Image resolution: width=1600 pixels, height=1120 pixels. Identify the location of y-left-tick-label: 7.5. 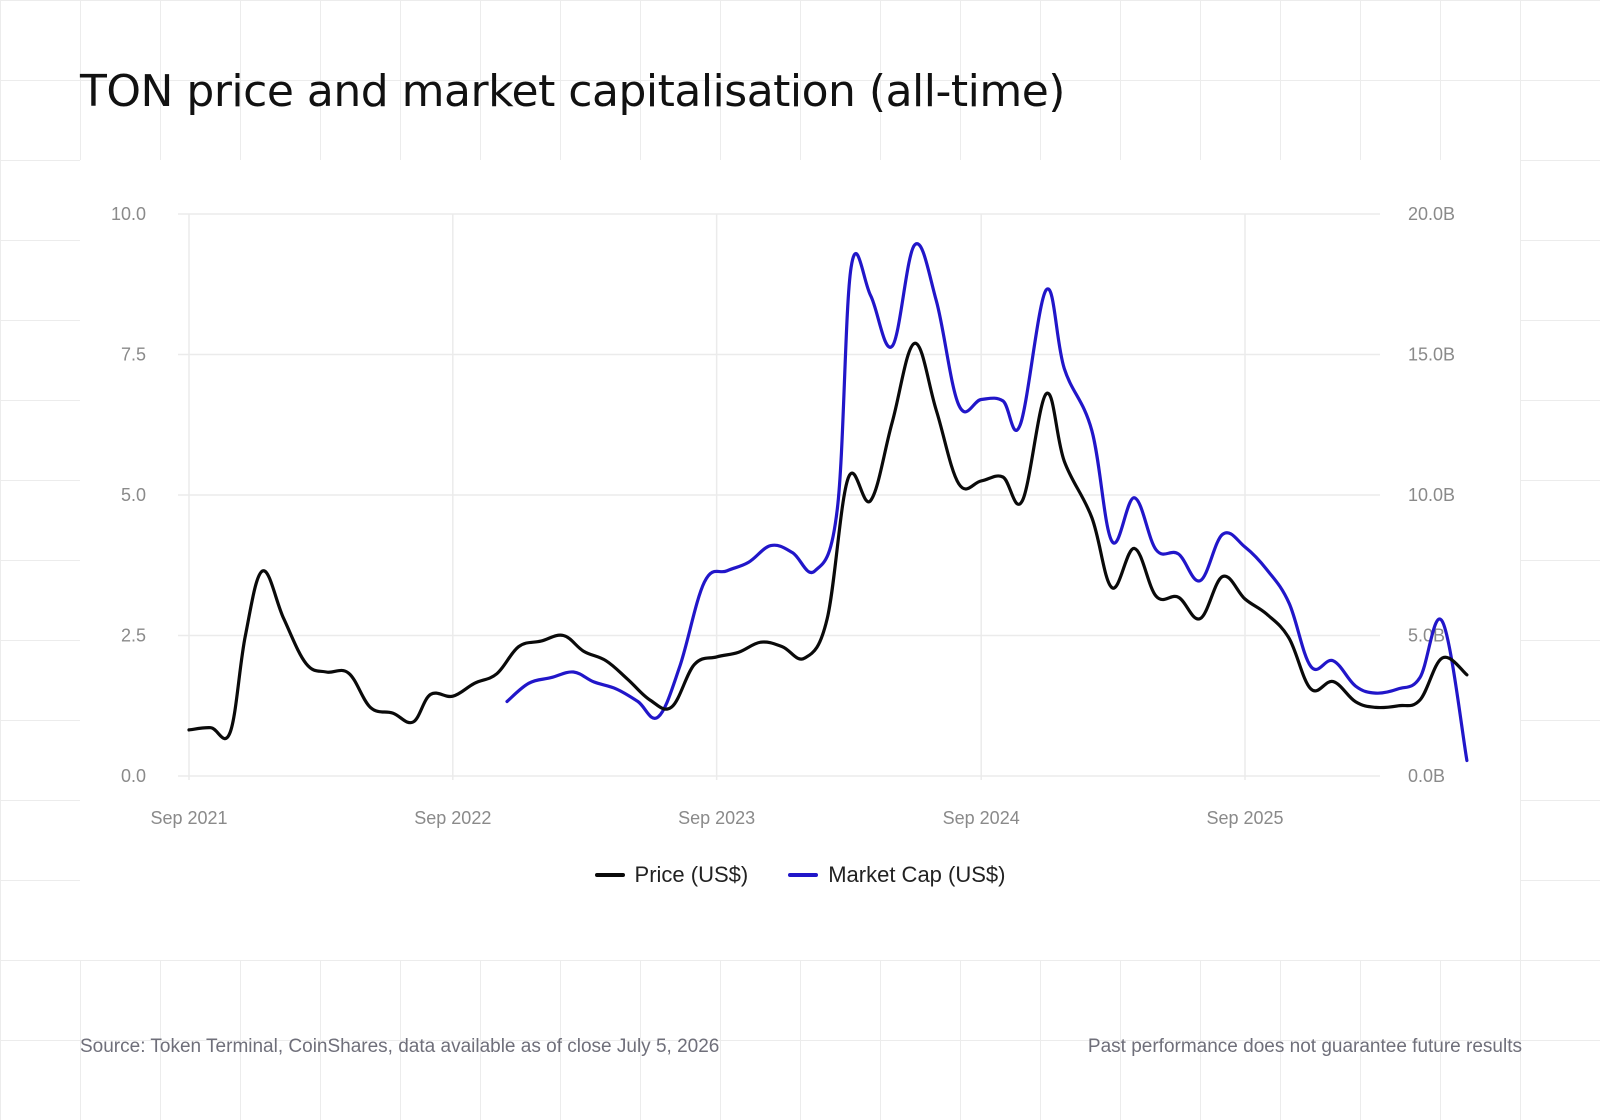
(133, 355).